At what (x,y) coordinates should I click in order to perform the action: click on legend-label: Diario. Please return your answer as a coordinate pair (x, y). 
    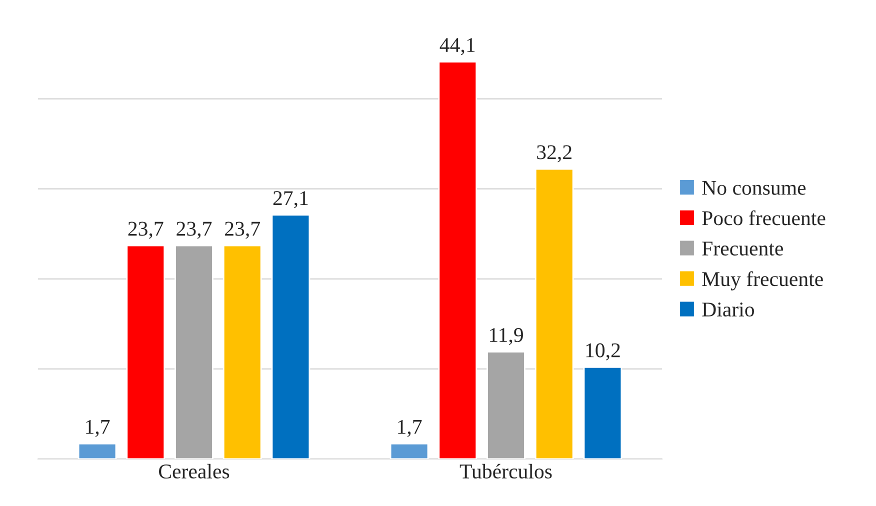
    Looking at the image, I should click on (728, 309).